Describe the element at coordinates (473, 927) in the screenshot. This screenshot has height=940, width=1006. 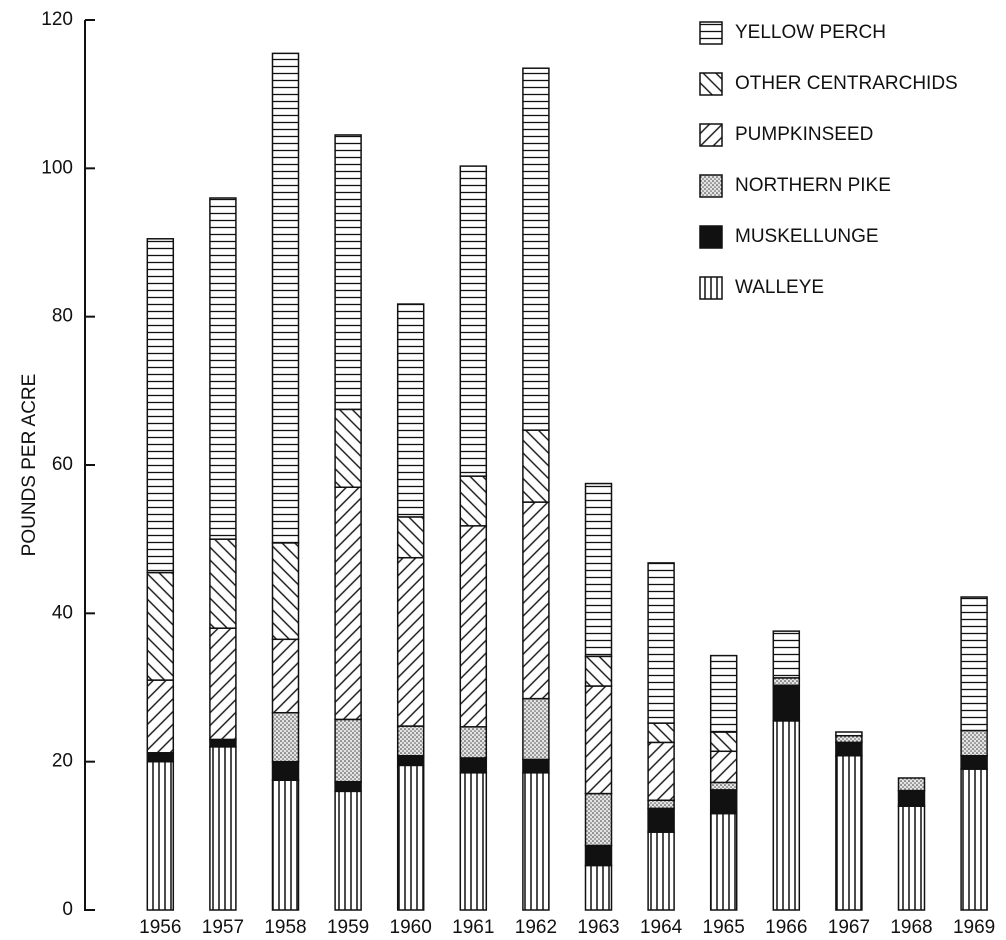
I see `x-tick-label: 1961` at that location.